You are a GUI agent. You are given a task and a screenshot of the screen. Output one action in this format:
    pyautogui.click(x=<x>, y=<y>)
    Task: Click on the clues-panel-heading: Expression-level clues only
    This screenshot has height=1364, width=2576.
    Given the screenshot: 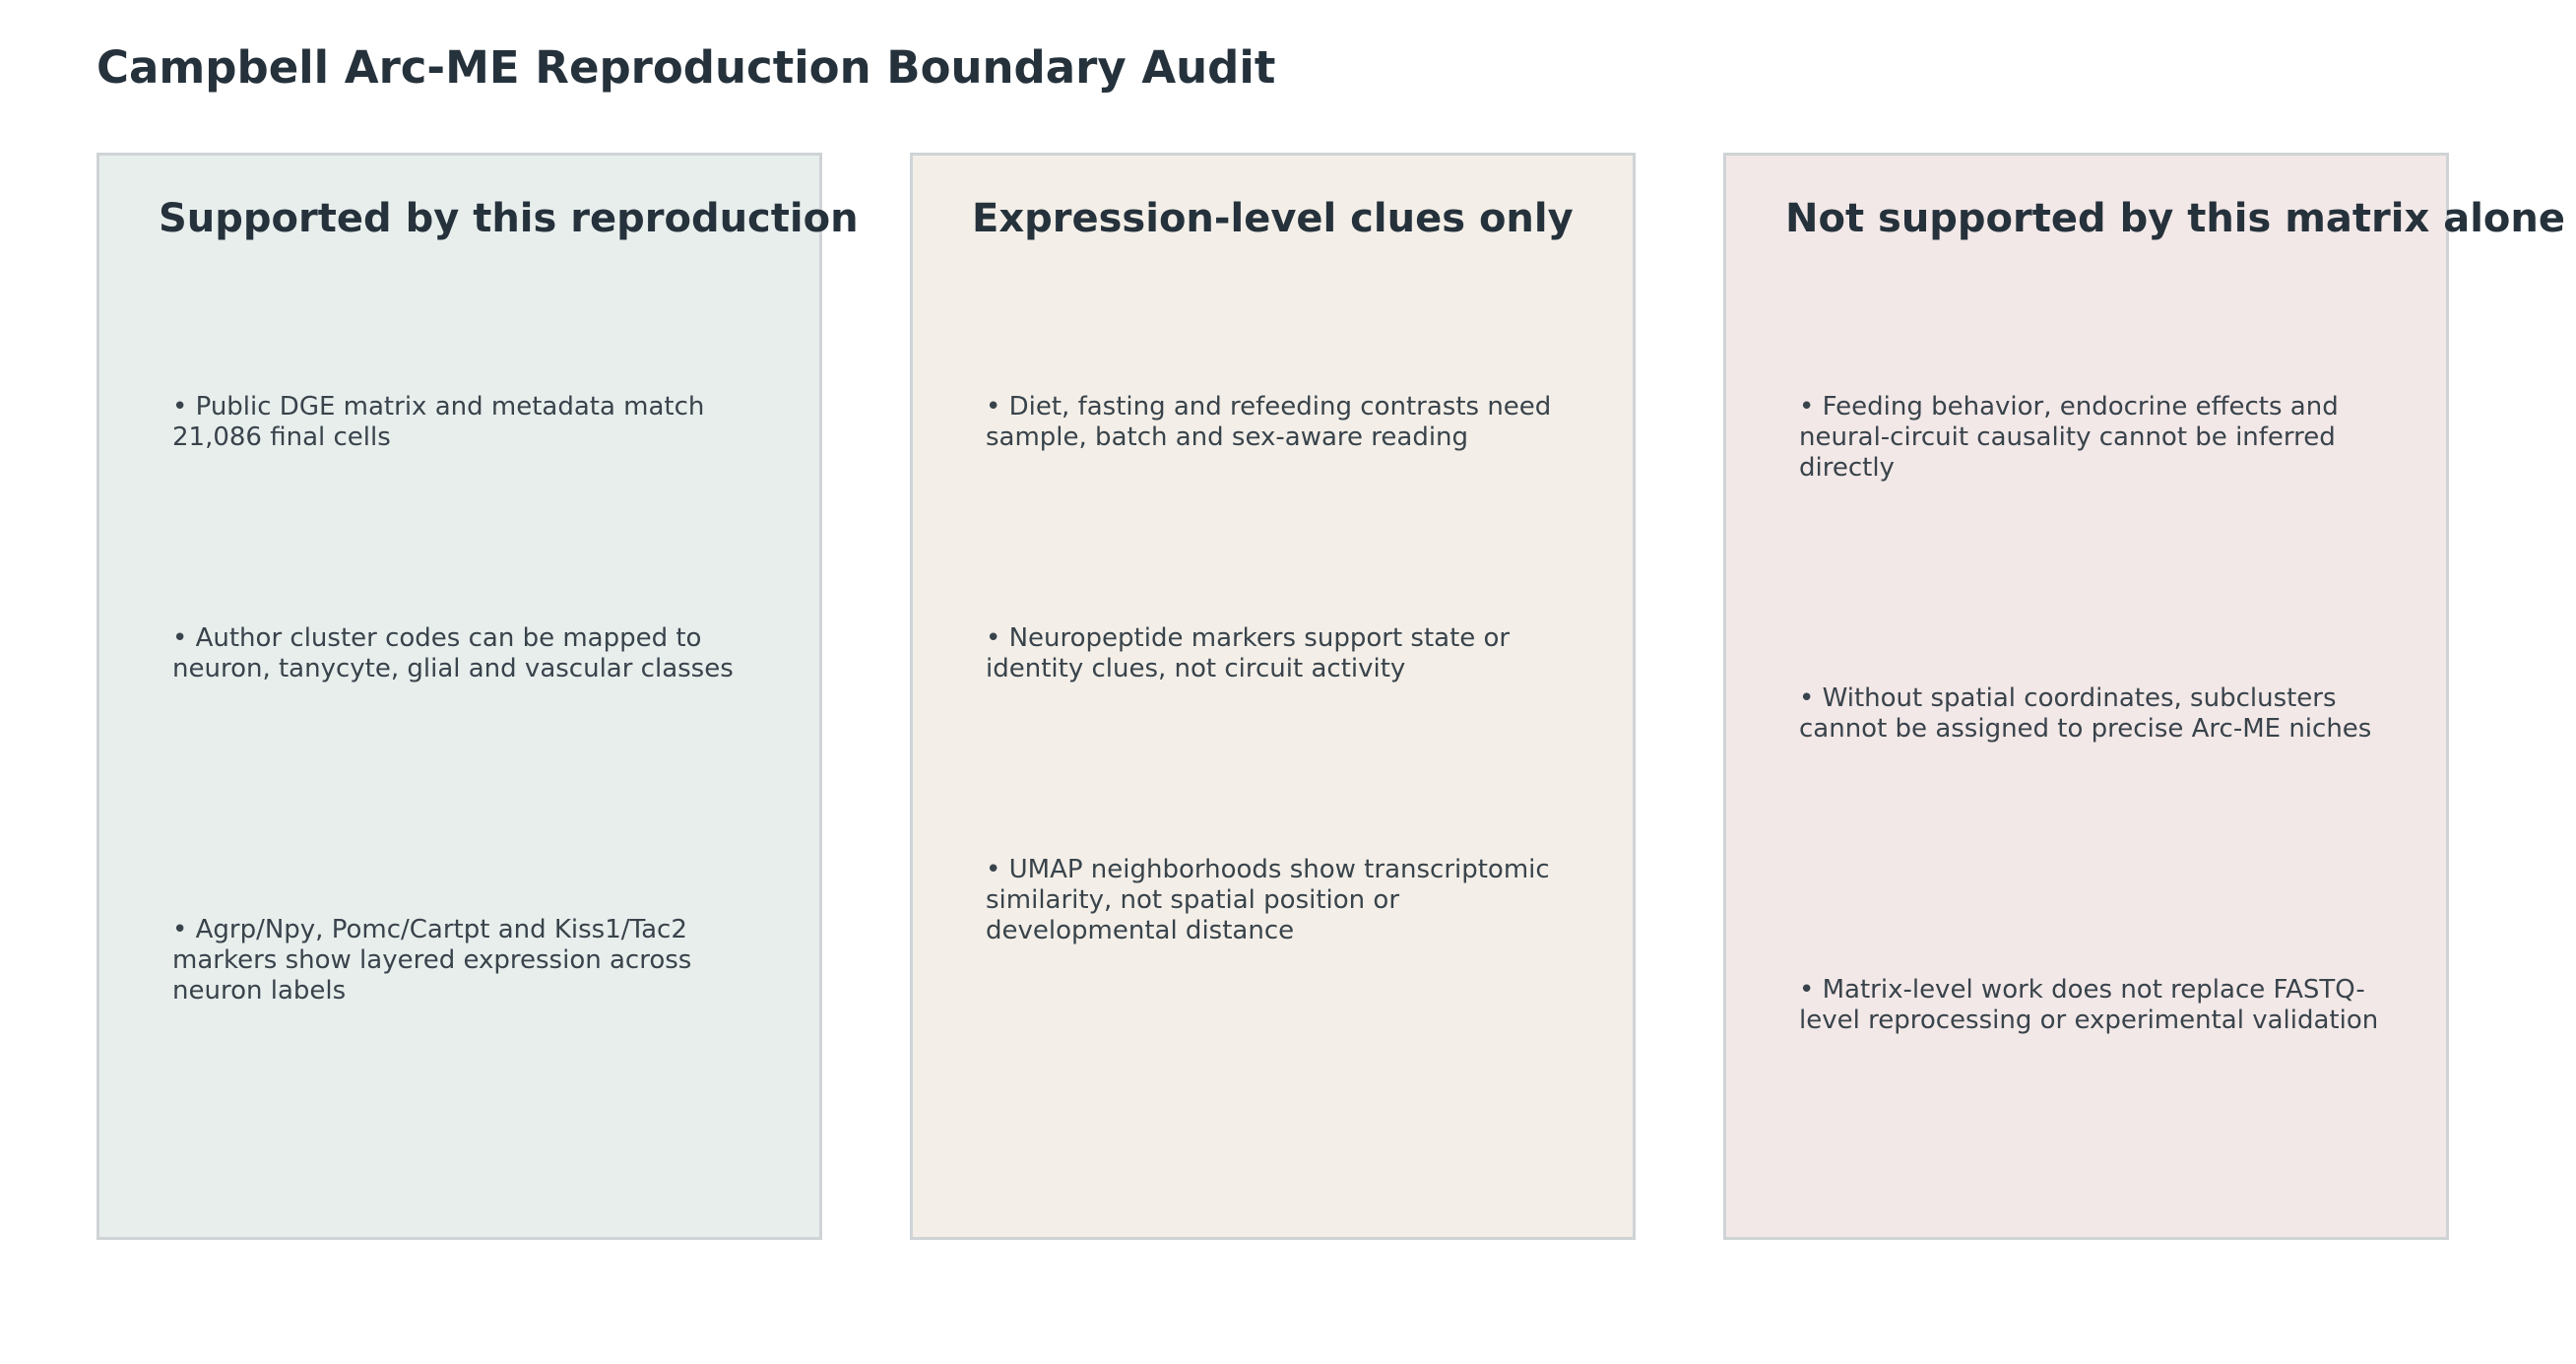 What is the action you would take?
    pyautogui.click(x=1273, y=218)
    